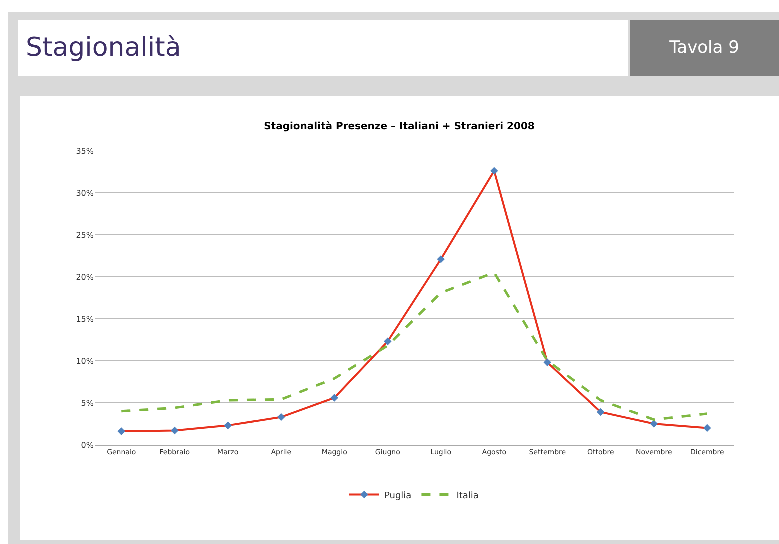 Image resolution: width=779 pixels, height=544 pixels. I want to click on legend-label: Italia, so click(467, 496).